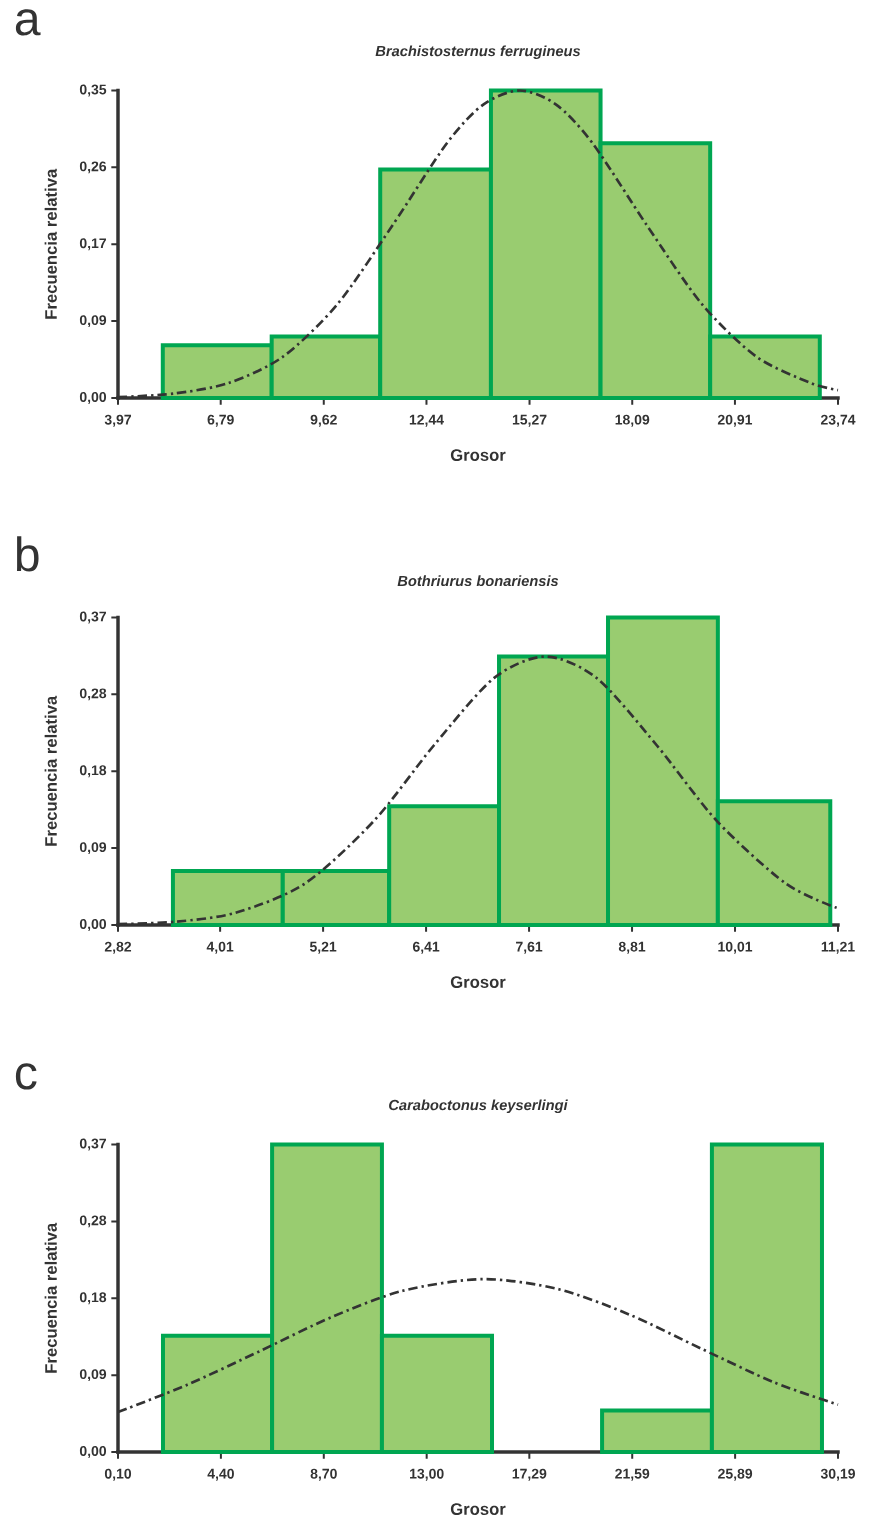 This screenshot has width=871, height=1527. What do you see at coordinates (323, 420) in the screenshot?
I see `x-tick-label: 9,62` at bounding box center [323, 420].